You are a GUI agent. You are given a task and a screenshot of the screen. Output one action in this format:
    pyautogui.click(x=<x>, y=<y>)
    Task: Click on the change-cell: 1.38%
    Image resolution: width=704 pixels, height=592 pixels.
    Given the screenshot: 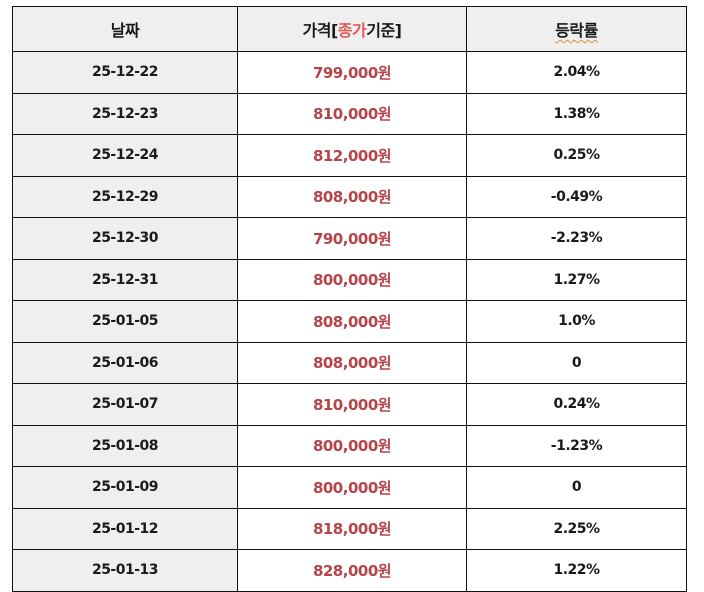 What is the action you would take?
    pyautogui.click(x=576, y=113)
    